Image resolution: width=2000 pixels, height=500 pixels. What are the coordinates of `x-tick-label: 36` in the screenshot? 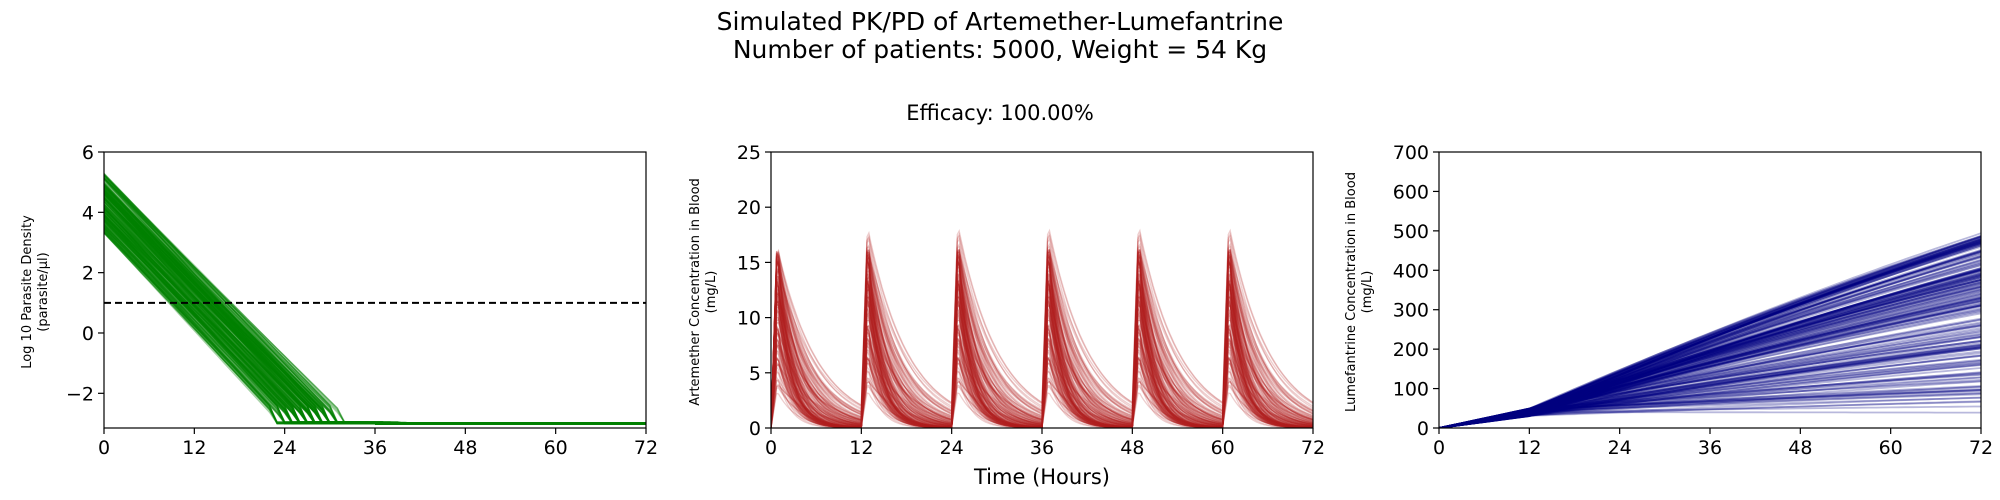 It's located at (1042, 448).